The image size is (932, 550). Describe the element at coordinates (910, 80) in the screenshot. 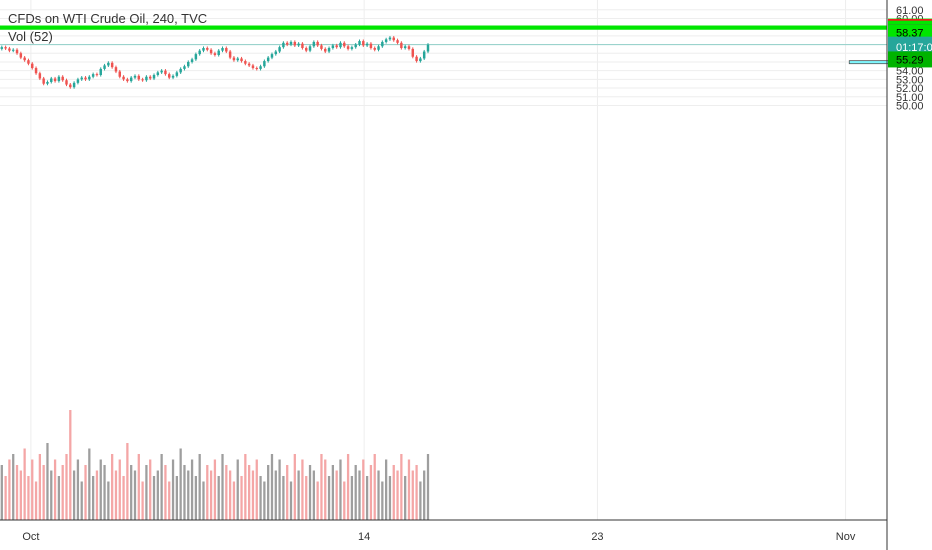

I see `y-tick-label: 53.00` at that location.